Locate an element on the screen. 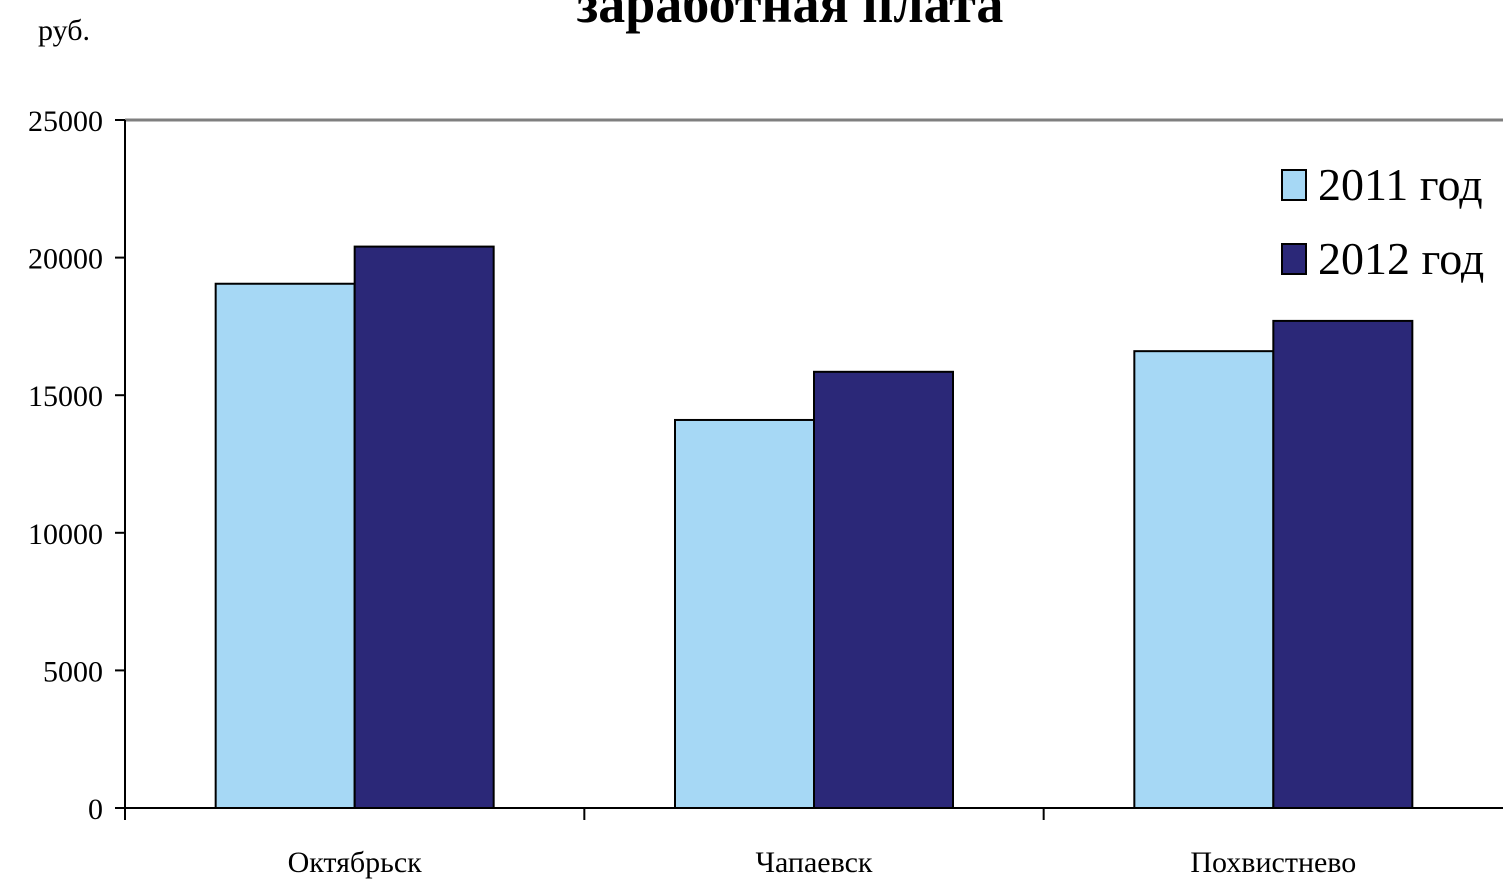  x-category-label: Похвистнево is located at coordinates (1273, 862).